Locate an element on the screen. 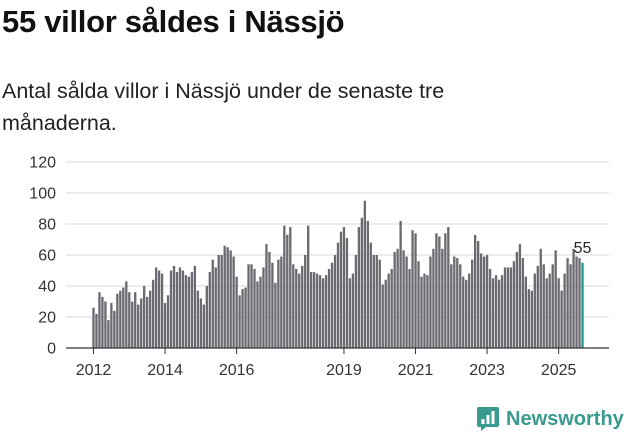  x-tick-label: 2016 is located at coordinates (237, 370).